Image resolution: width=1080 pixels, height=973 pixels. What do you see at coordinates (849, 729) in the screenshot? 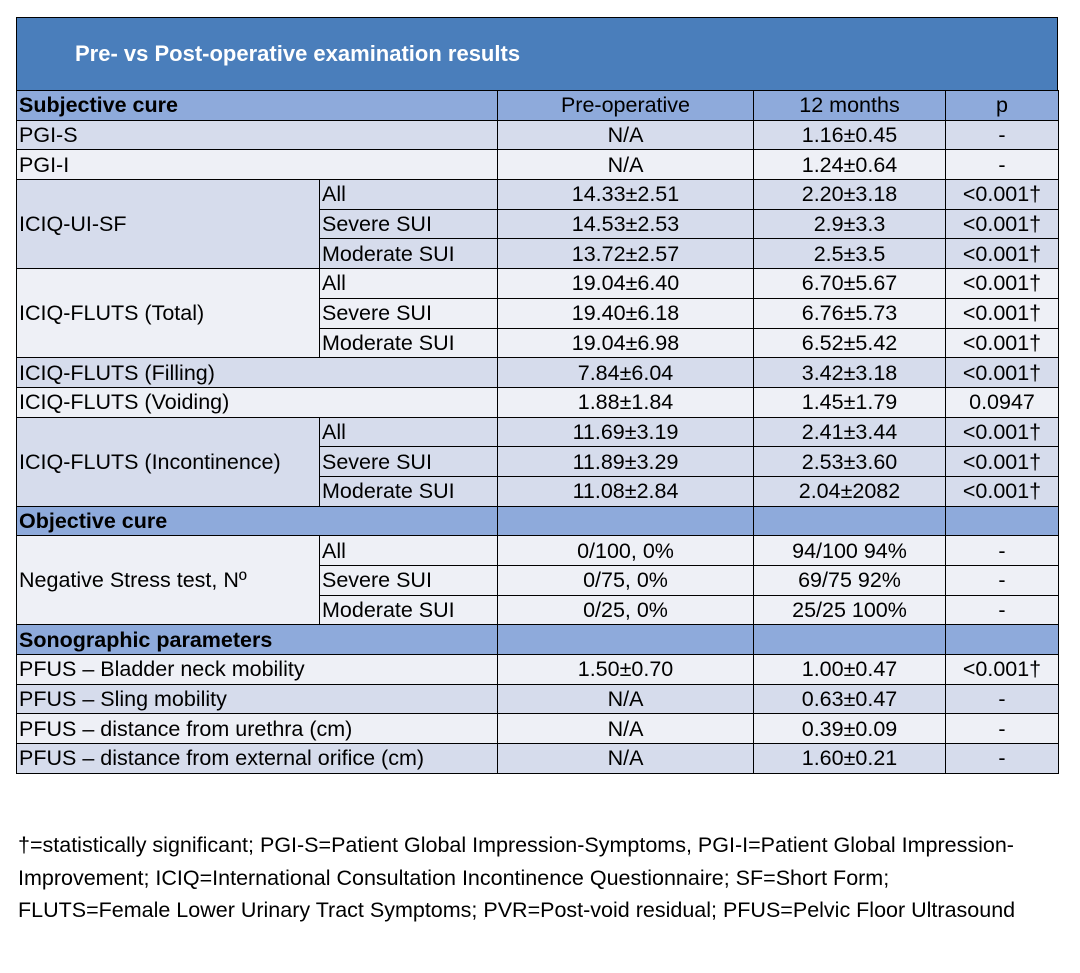
I see `cell-12m: 0.39±0.09` at bounding box center [849, 729].